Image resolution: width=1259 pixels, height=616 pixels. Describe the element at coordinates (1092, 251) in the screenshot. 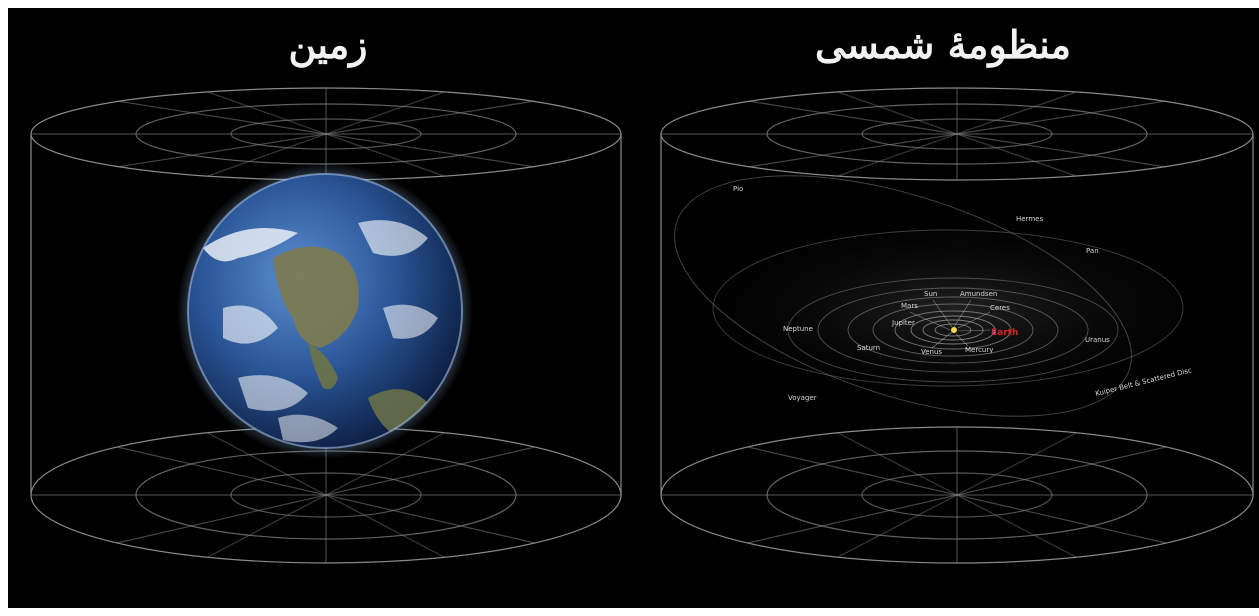

I see `label-pan: Pan` at that location.